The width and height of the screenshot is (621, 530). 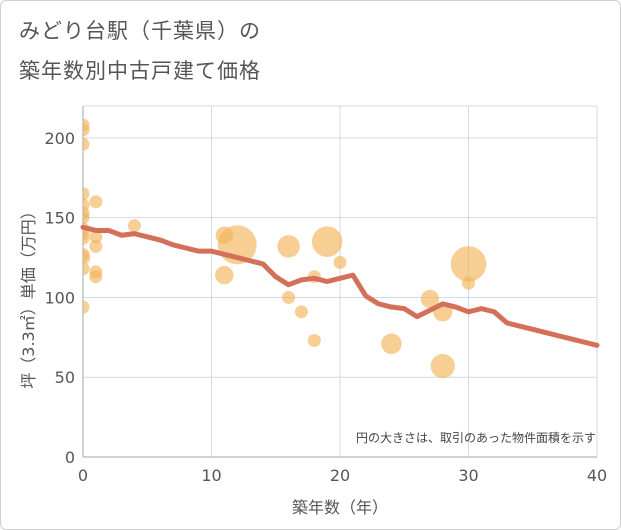 What do you see at coordinates (65, 377) in the screenshot?
I see `y-tick-label: 50` at bounding box center [65, 377].